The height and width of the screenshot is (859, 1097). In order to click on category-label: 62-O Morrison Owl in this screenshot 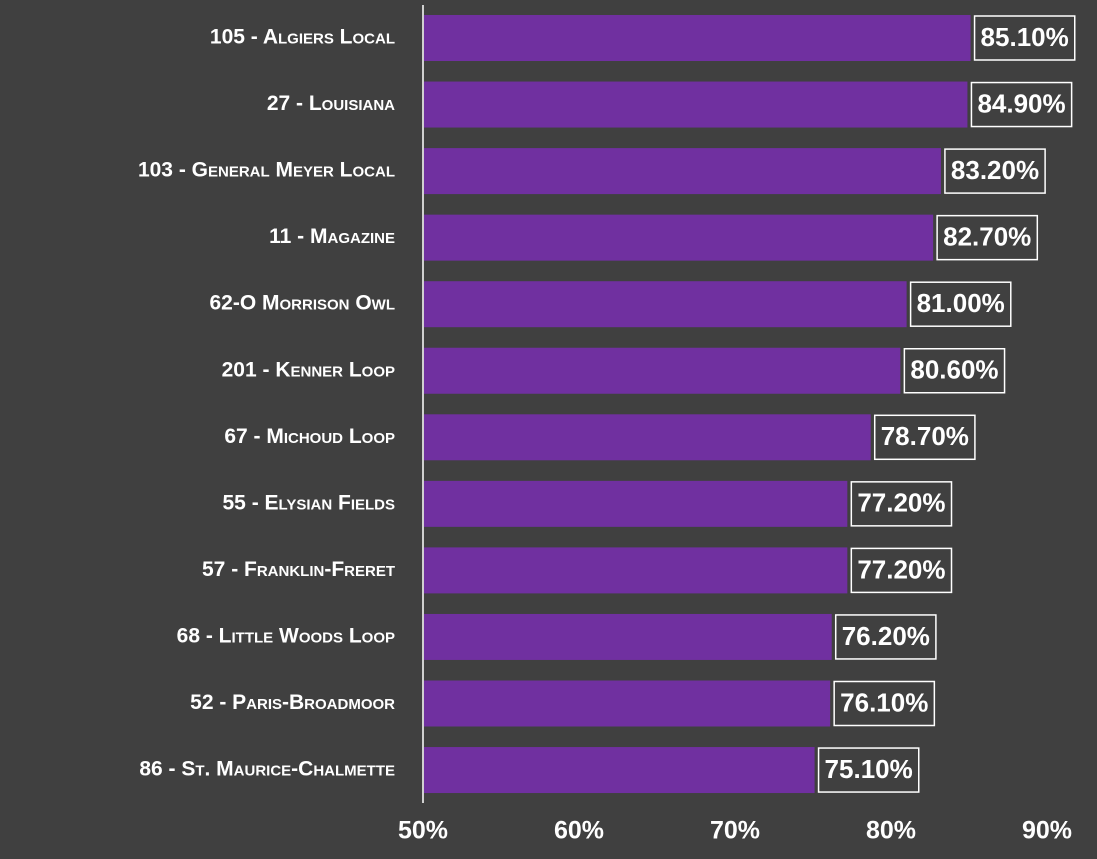, I will do `click(302, 303)`.